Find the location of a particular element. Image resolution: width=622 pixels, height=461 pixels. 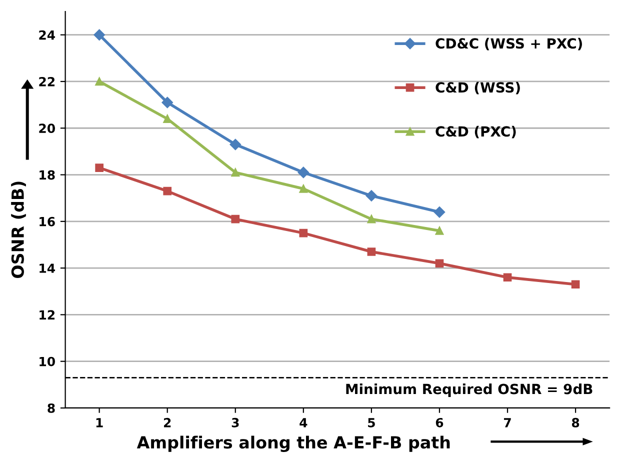

legend-label: C&D (PXC) is located at coordinates (476, 132).